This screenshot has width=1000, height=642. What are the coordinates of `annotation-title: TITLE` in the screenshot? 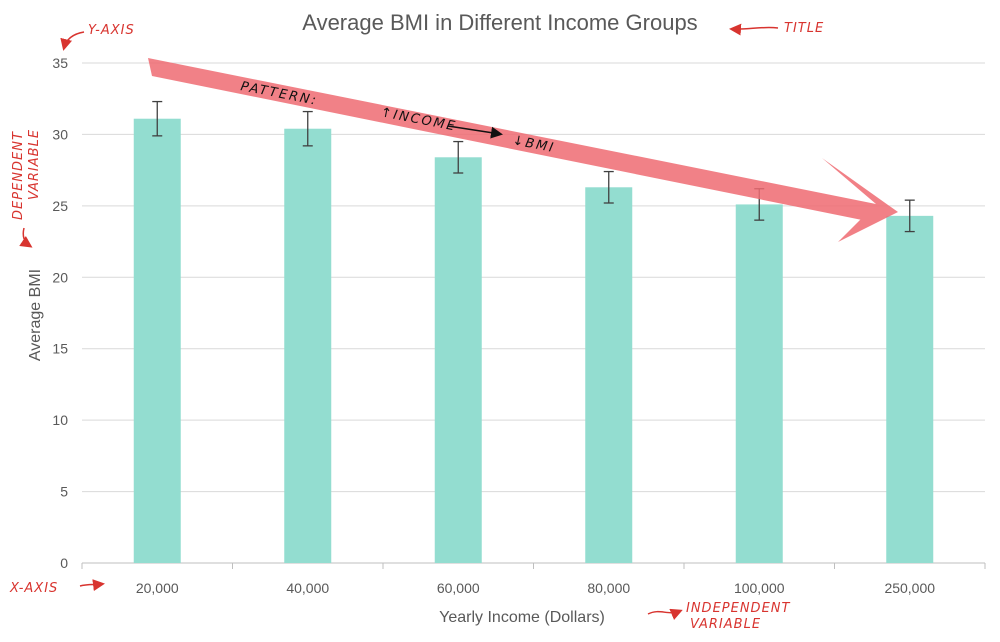 It's located at (804, 28).